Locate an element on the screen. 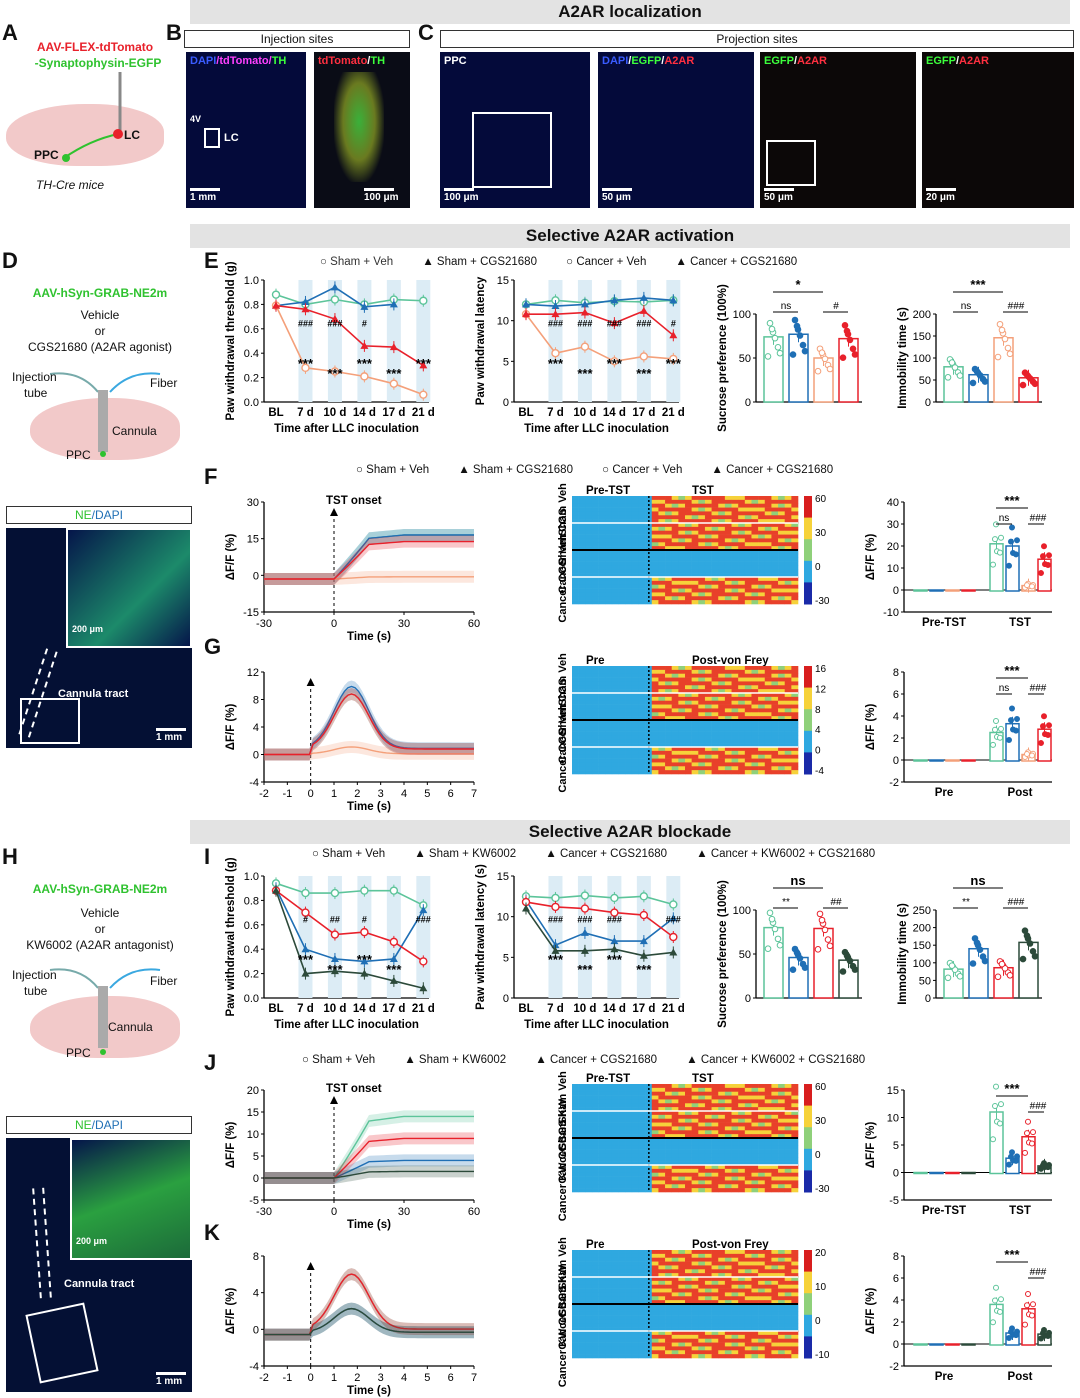 The height and width of the screenshot is (1398, 1080). x-tick-label: -2 is located at coordinates (264, 1378).